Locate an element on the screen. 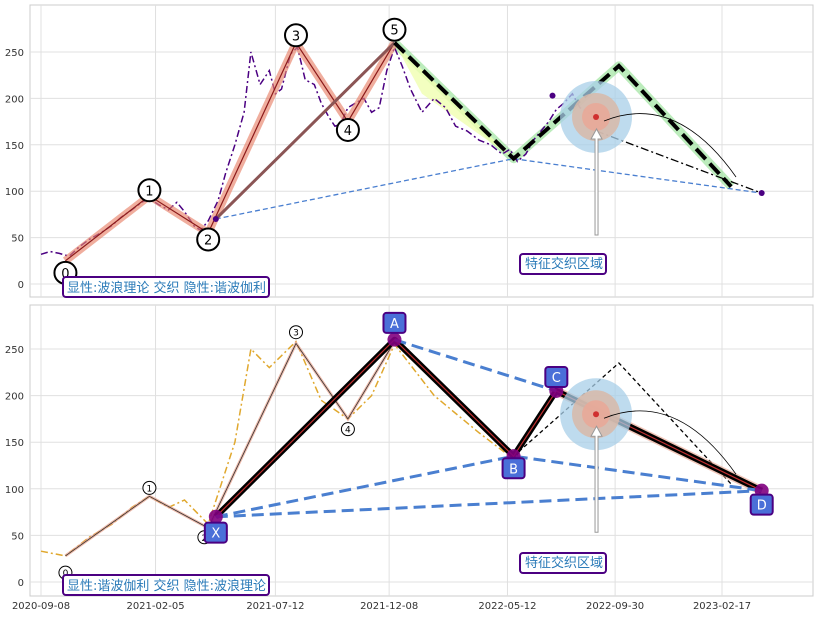 This screenshot has width=819, height=617. caption: 显性:波浪理论 交织 隐性:谐波伽利 is located at coordinates (166, 288).